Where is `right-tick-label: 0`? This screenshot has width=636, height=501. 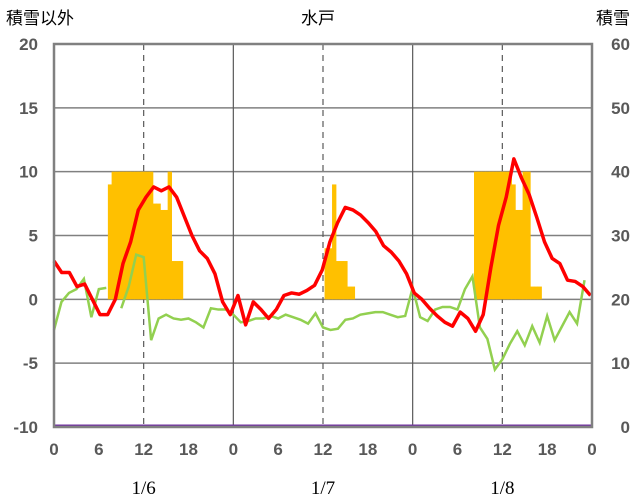 right-tick-label: 0 is located at coordinates (625, 427).